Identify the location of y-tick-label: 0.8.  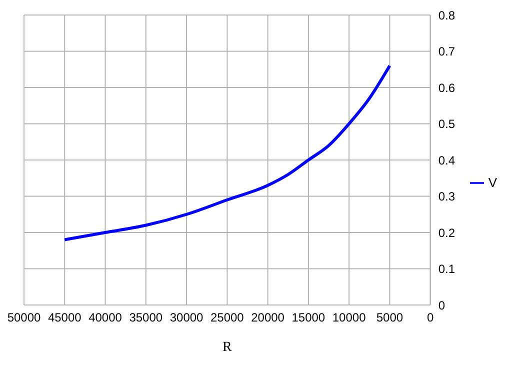
(447, 15).